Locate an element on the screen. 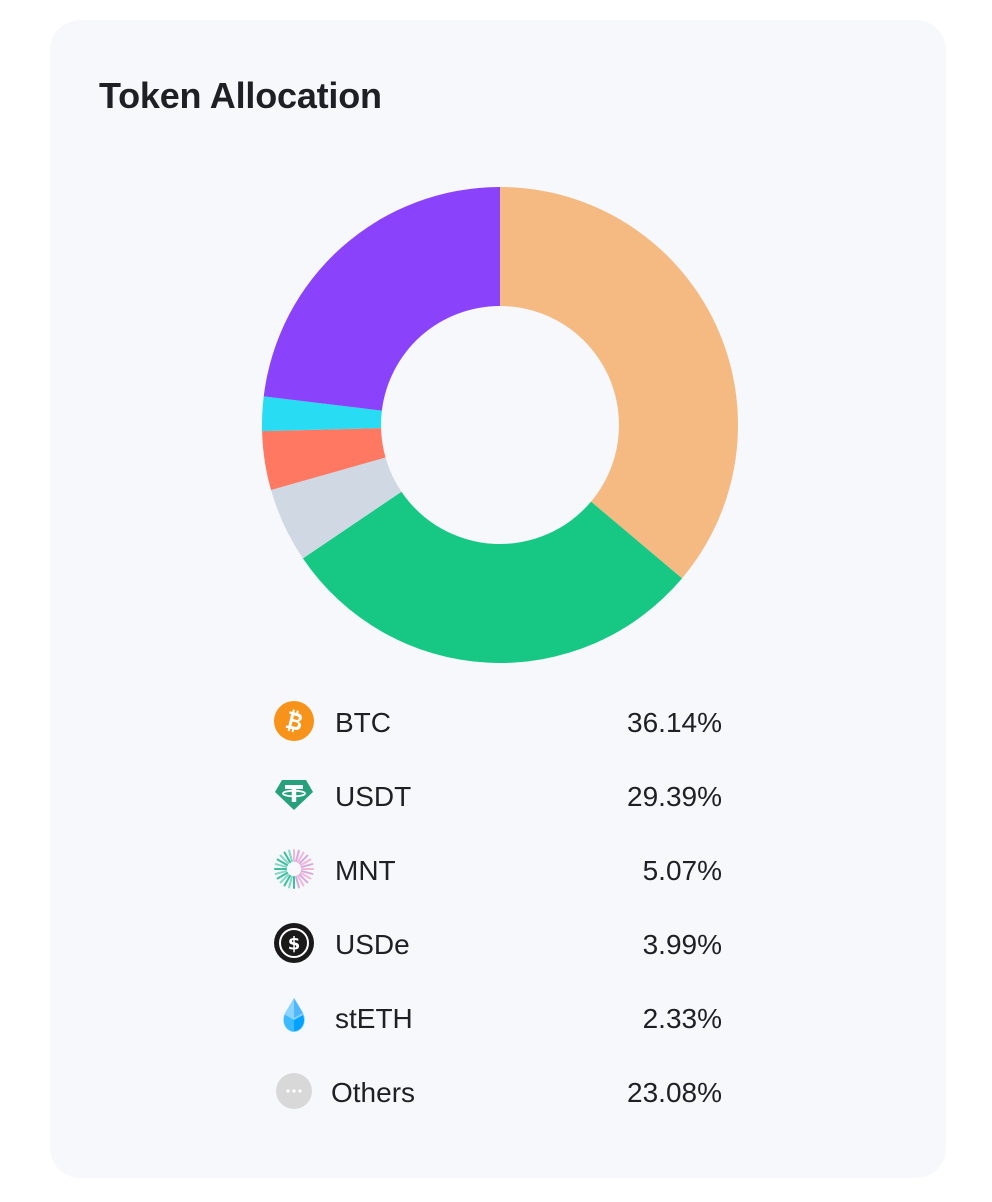 The image size is (992, 1202). donut-slice-others is located at coordinates (381, 299).